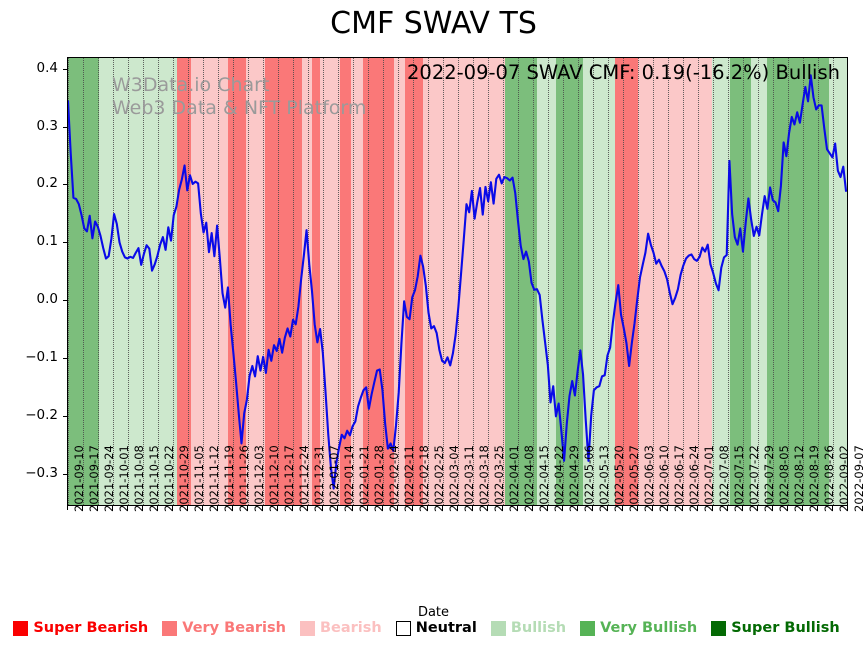  I want to click on y-axis-label: SWAV CMF, so click(0, 197).